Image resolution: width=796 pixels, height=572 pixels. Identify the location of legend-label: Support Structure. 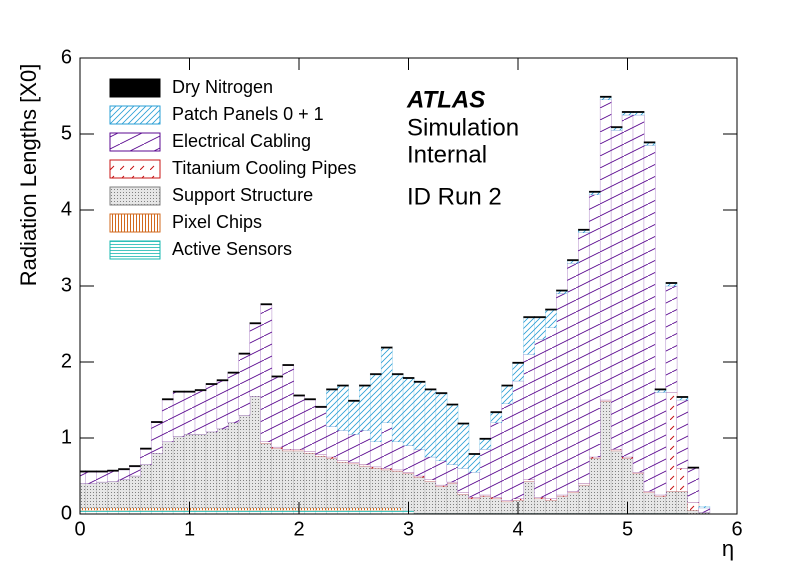
(242, 195).